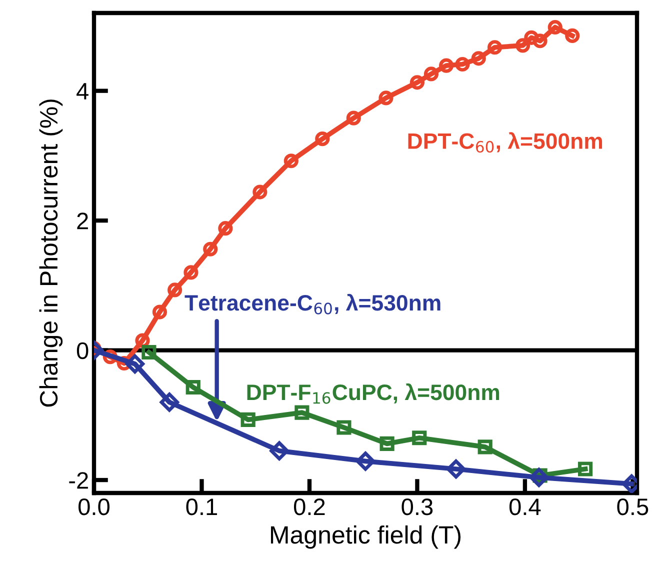 The height and width of the screenshot is (573, 652). I want to click on annotation: Tetracene-C$_{60}$, λ=530nm, so click(312, 304).